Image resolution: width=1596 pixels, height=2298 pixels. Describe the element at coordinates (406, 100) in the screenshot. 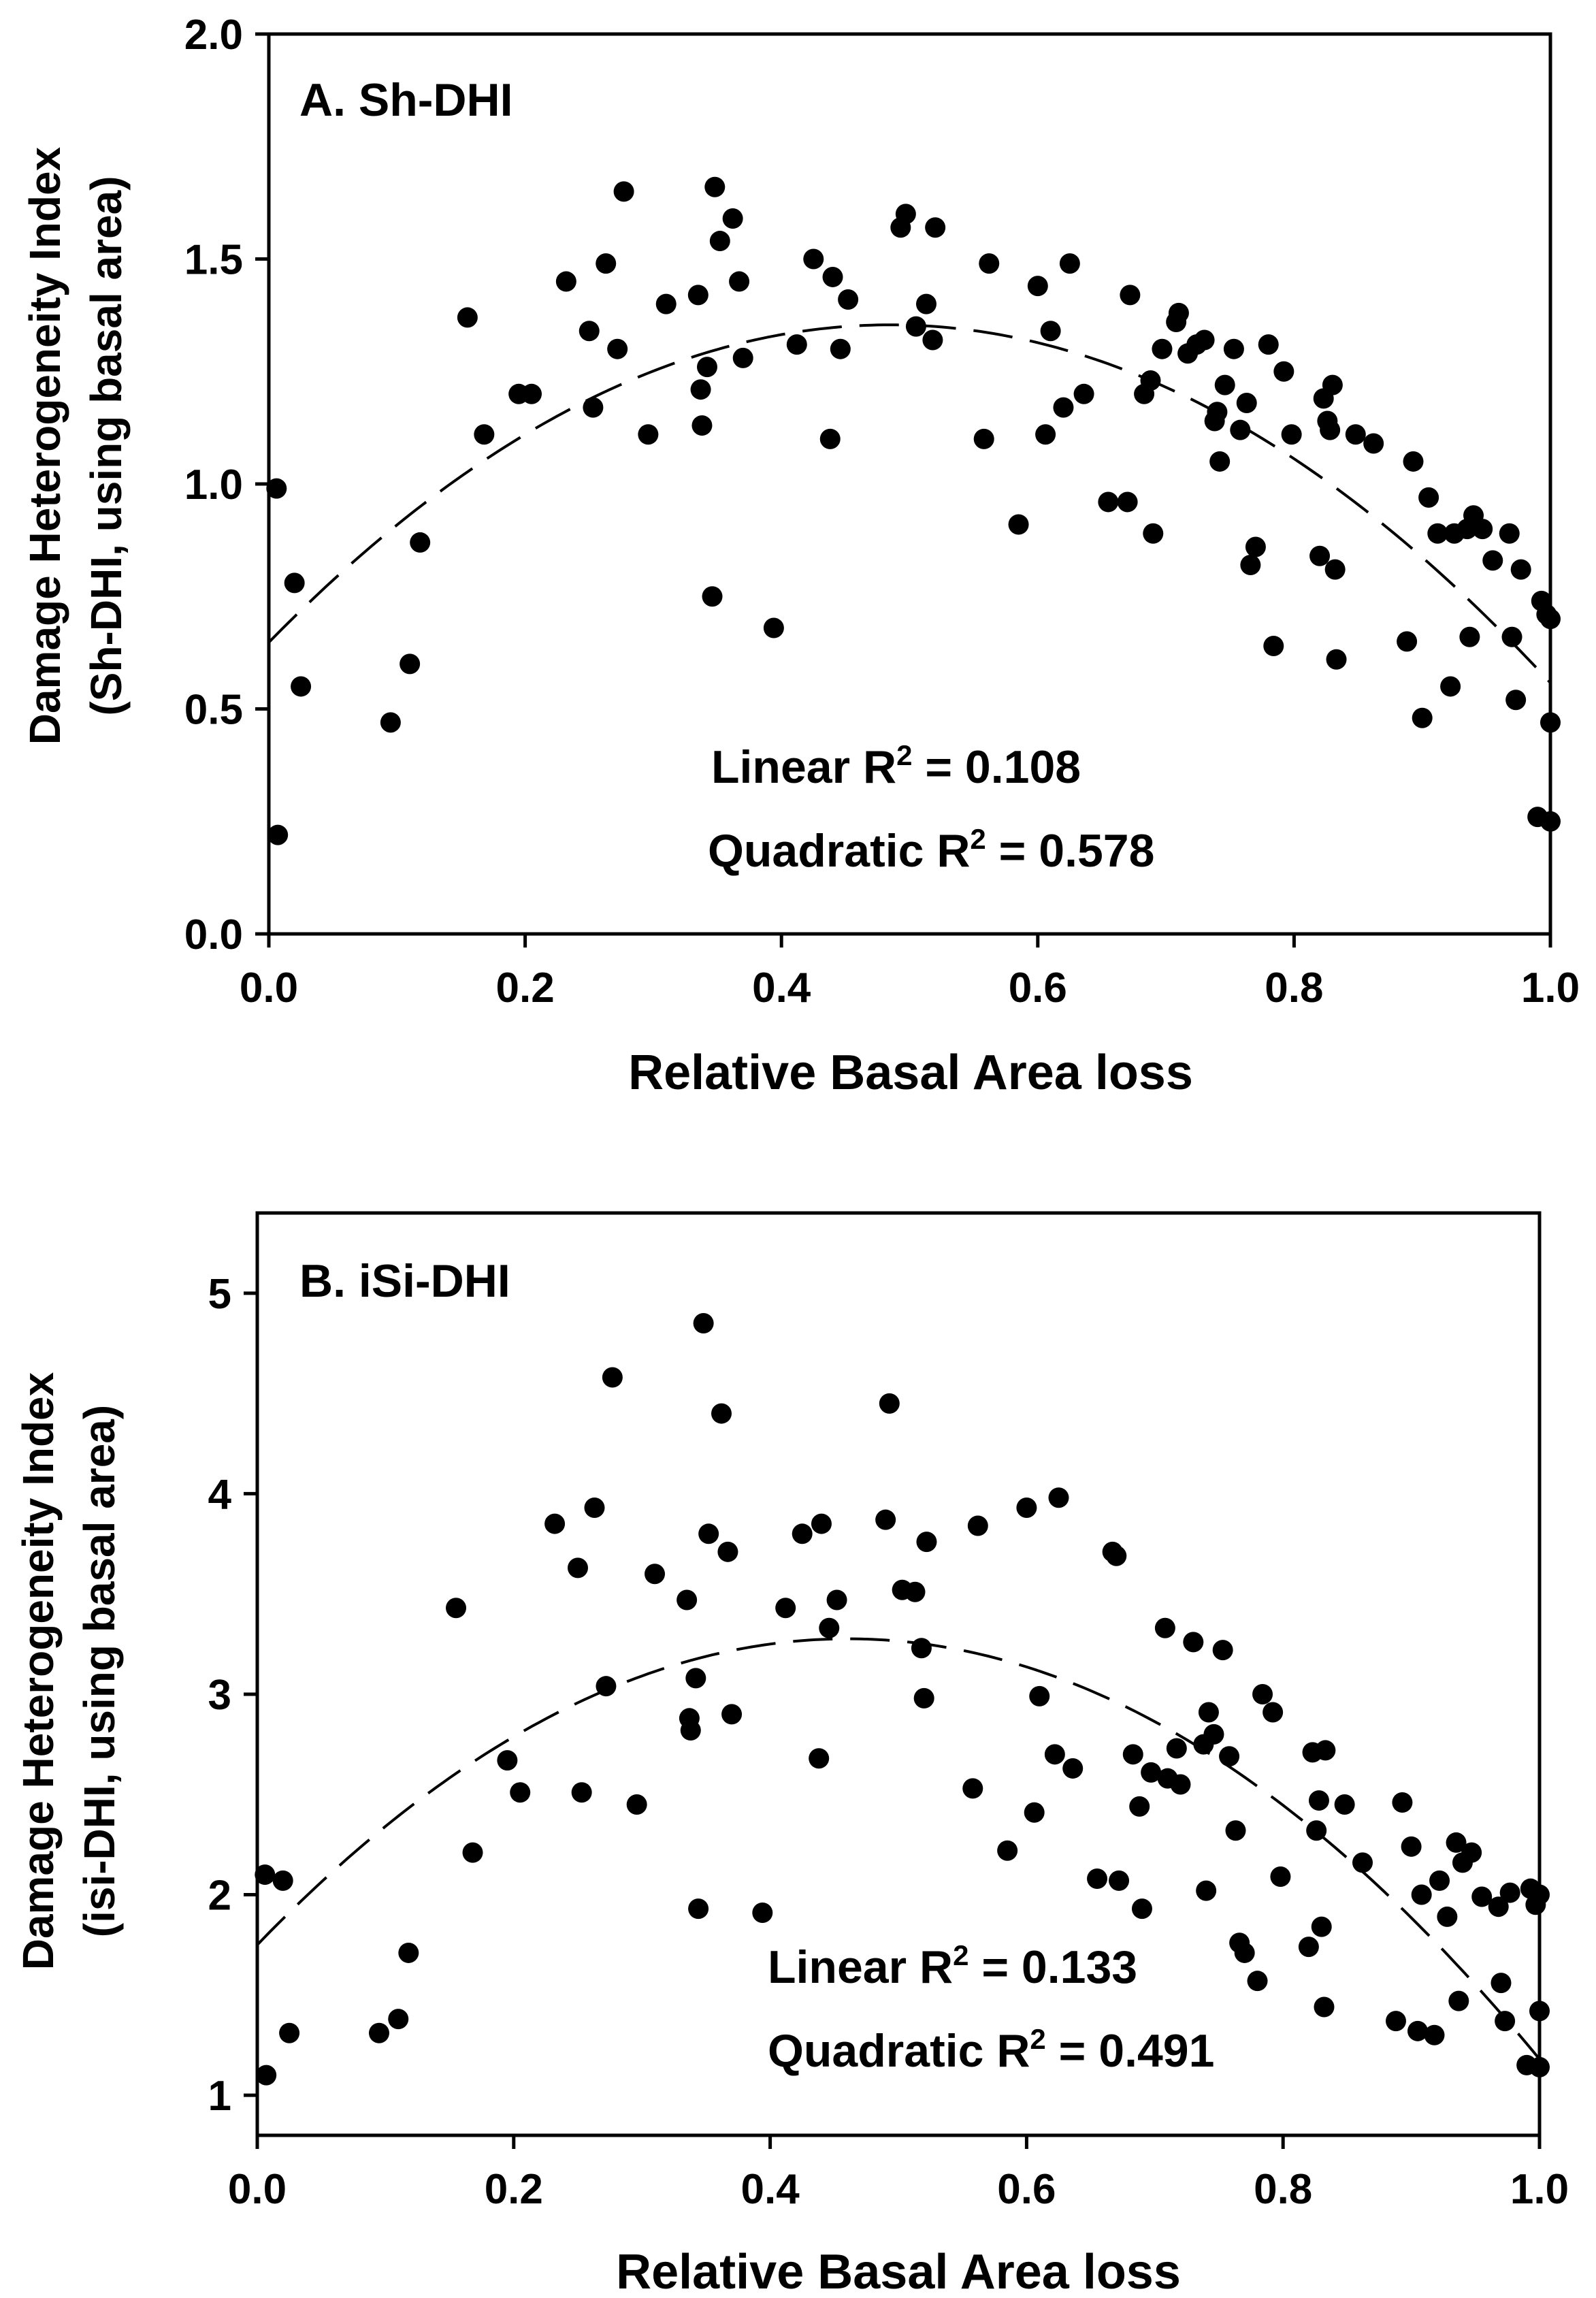

I see `panel-label: A. Sh-DHI` at that location.